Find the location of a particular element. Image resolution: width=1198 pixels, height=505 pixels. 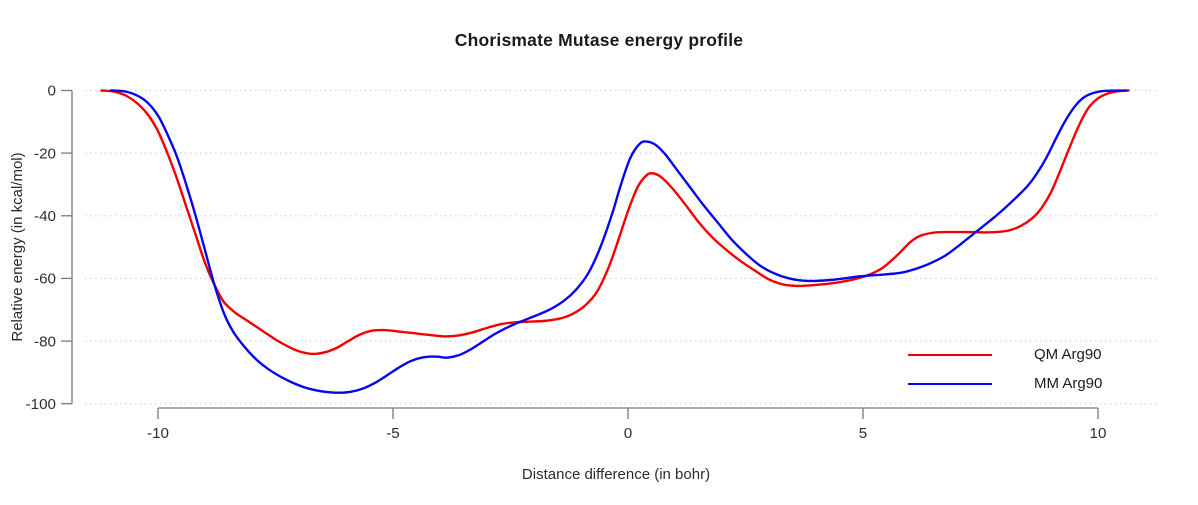

x-axis-label: Distance difference (in bohr) is located at coordinates (616, 474).